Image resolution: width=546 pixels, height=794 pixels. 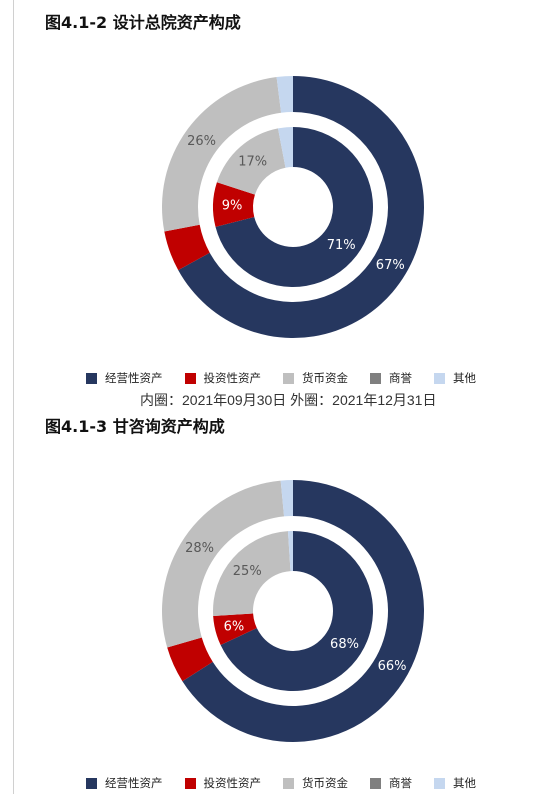 I want to click on outer-ring-data-label: 67%, so click(x=390, y=265).